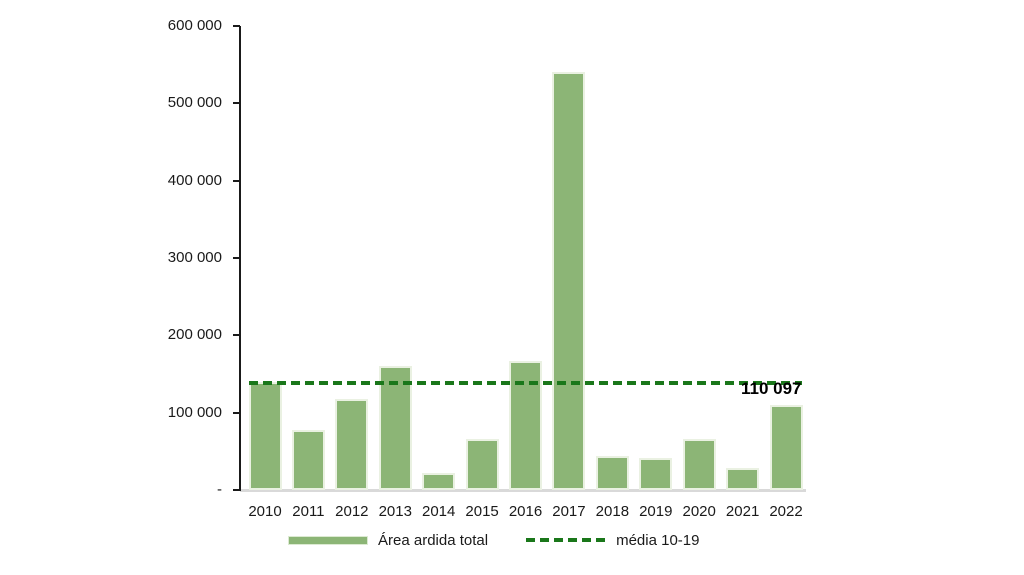 This screenshot has width=1024, height=575. I want to click on y-axis-tick-label: -, so click(219, 489).